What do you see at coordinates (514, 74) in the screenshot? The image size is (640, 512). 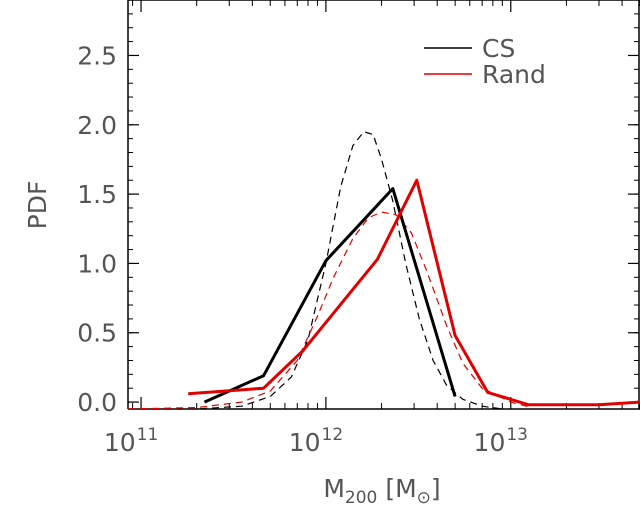 I see `legend-label-rand: Rand` at bounding box center [514, 74].